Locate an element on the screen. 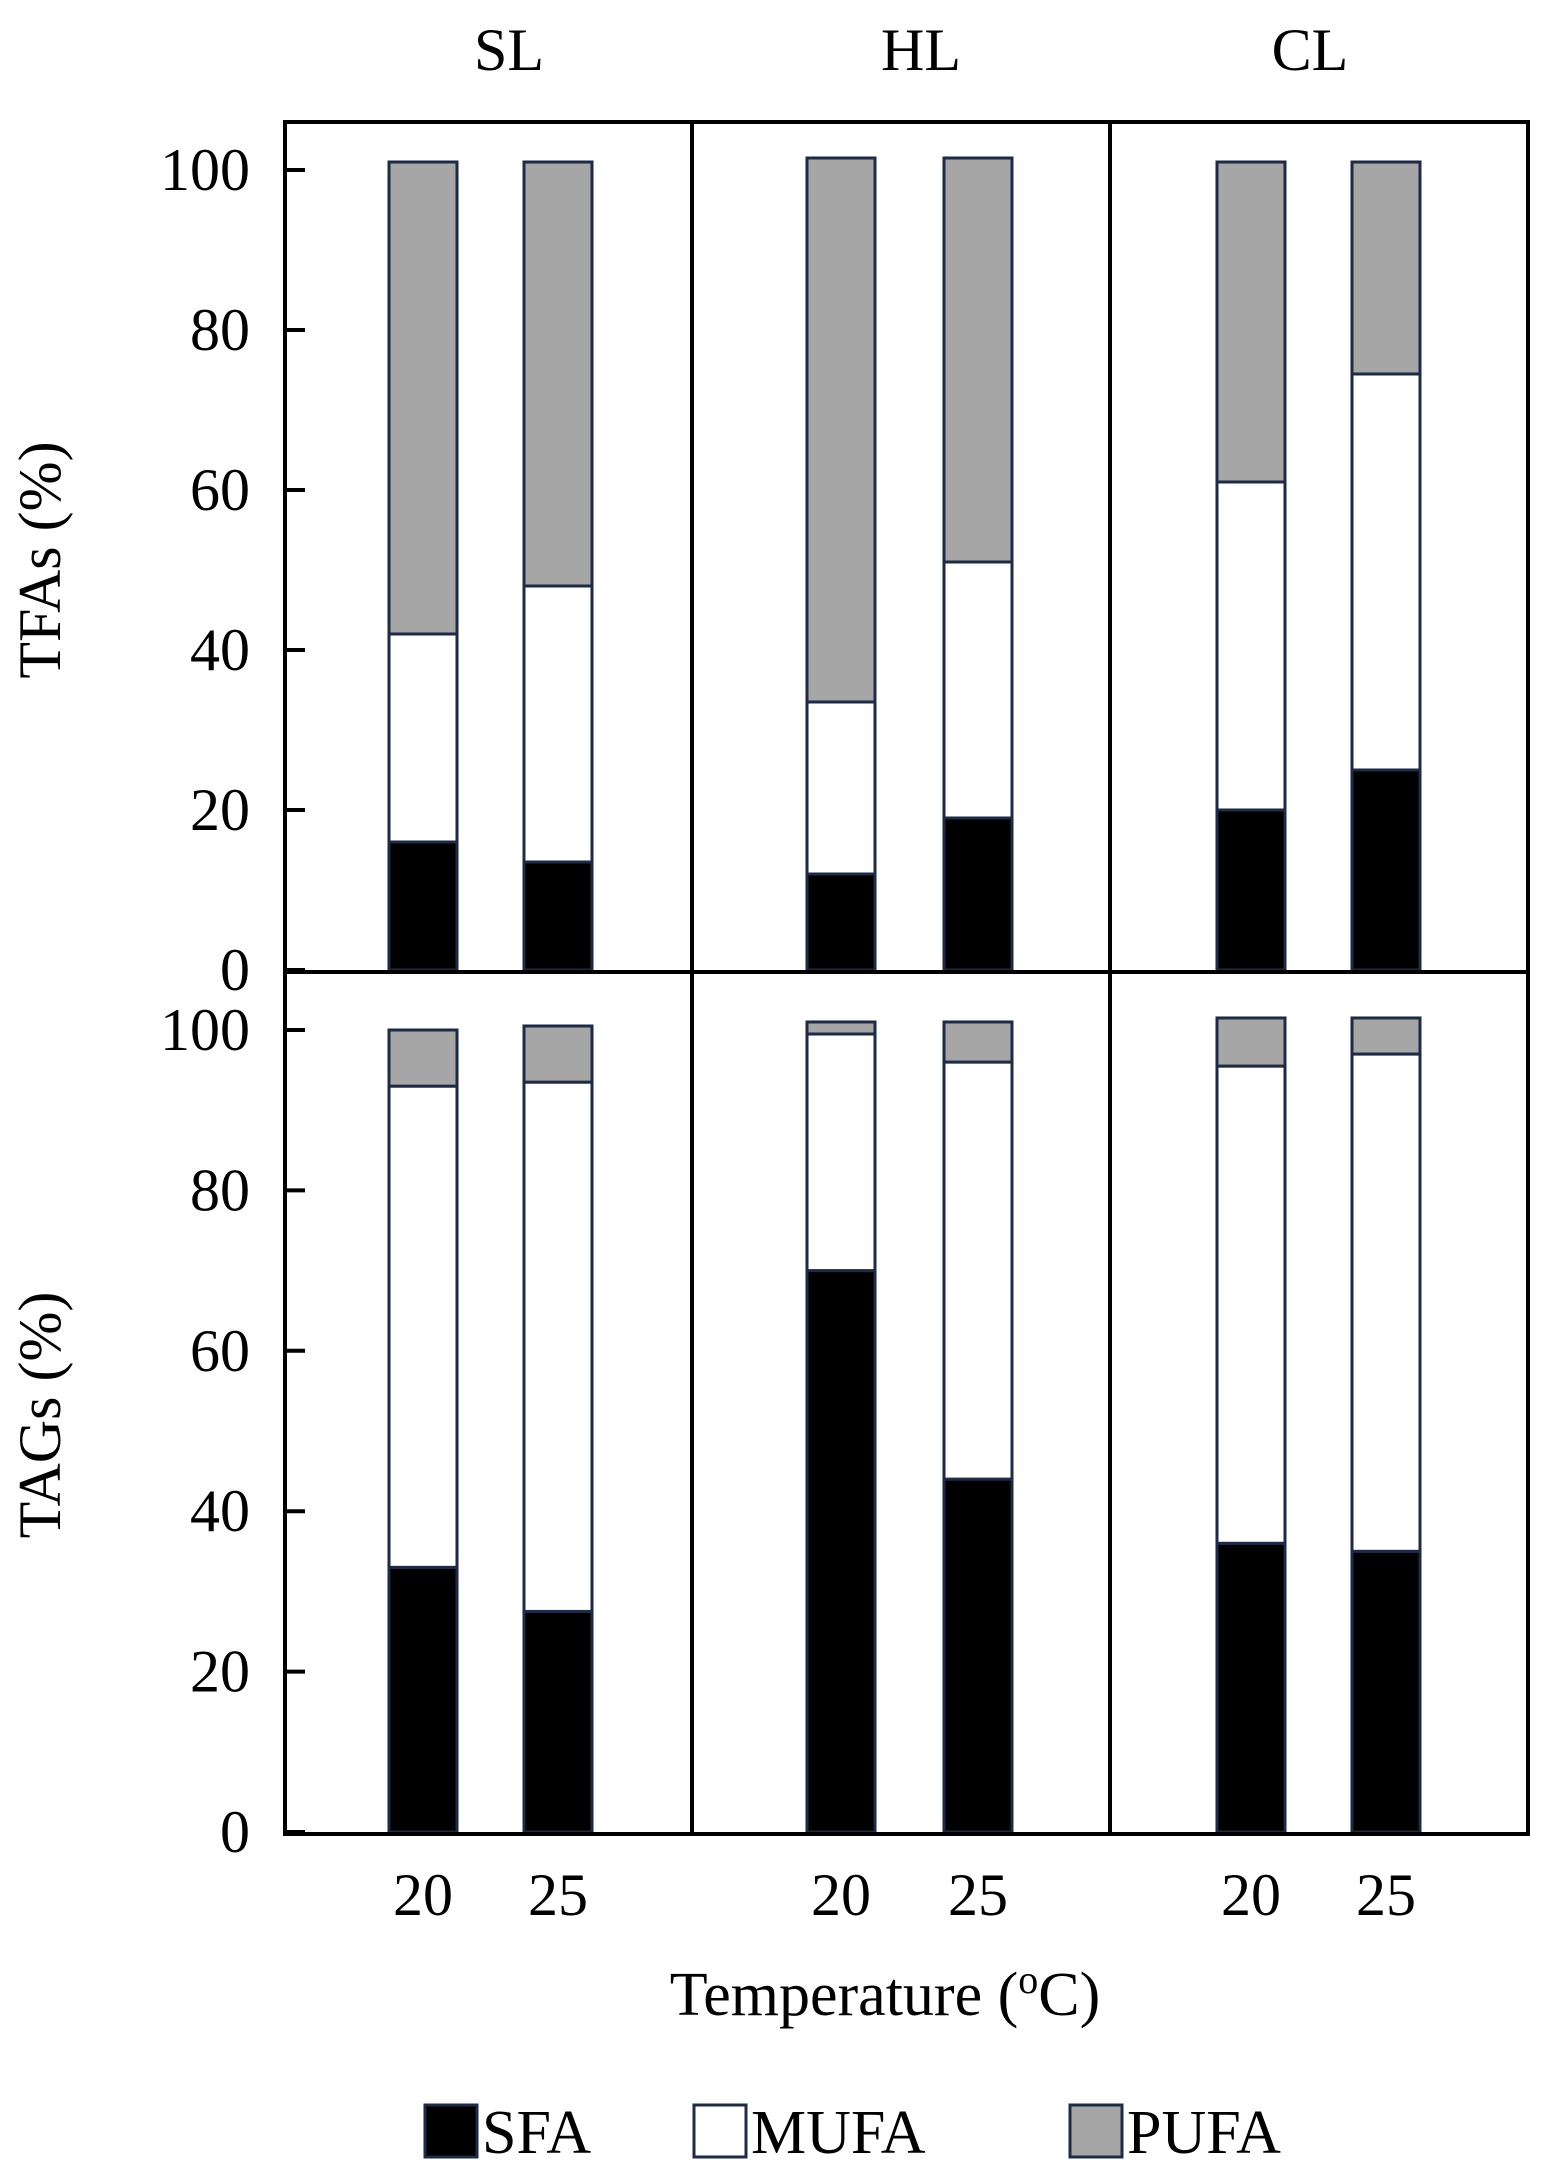 The height and width of the screenshot is (2178, 1541). panel-titles: SL HL CL is located at coordinates (911, 50).